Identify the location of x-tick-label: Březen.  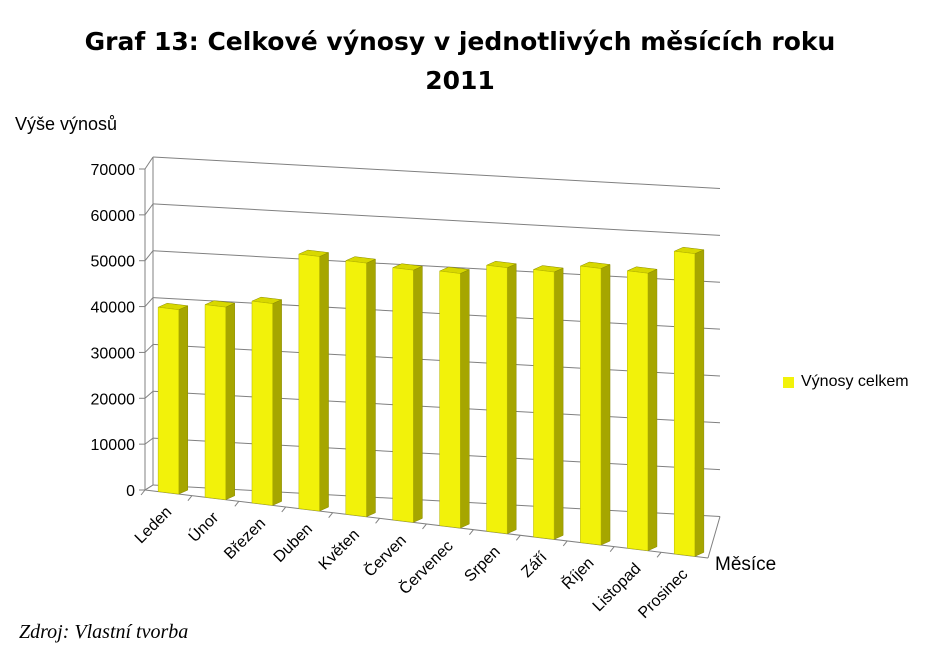
(245, 539).